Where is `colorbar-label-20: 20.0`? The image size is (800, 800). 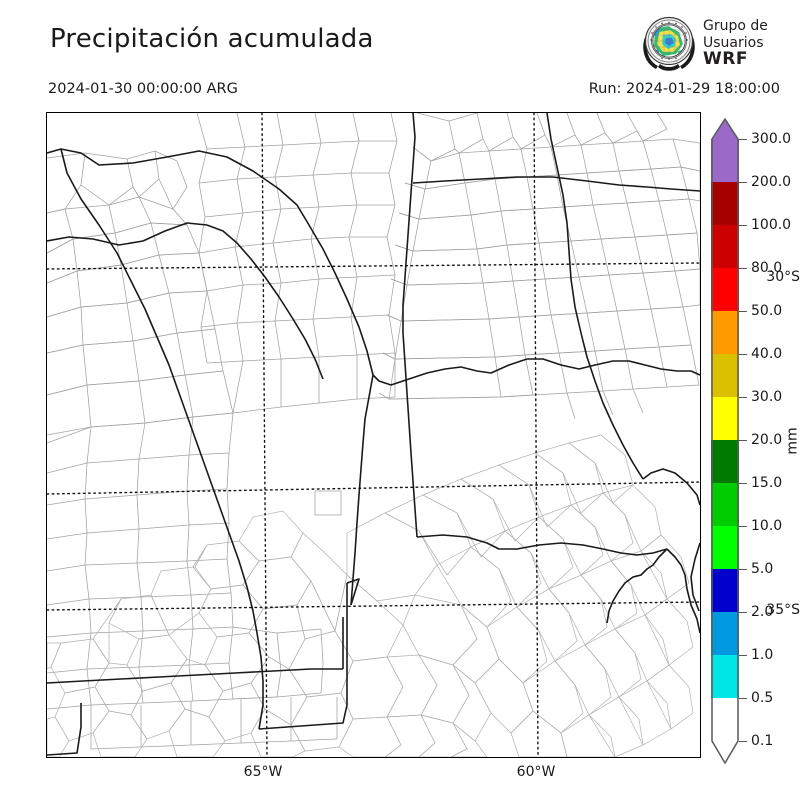
colorbar-label-20: 20.0 is located at coordinates (767, 440).